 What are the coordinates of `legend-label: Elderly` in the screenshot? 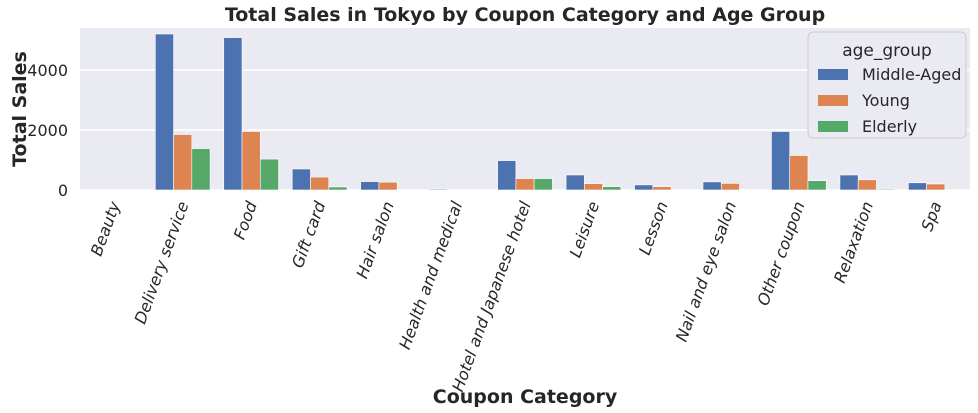 It's located at (889, 126).